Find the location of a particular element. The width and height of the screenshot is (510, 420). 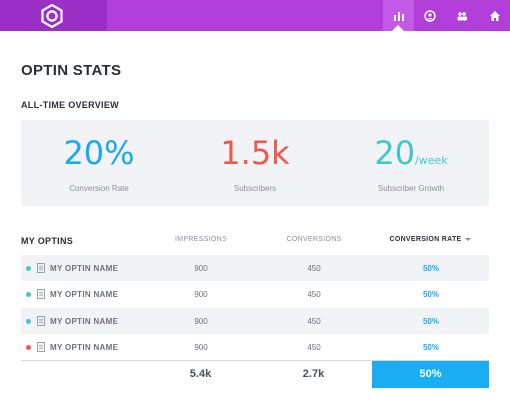

logo-area is located at coordinates (53, 15).